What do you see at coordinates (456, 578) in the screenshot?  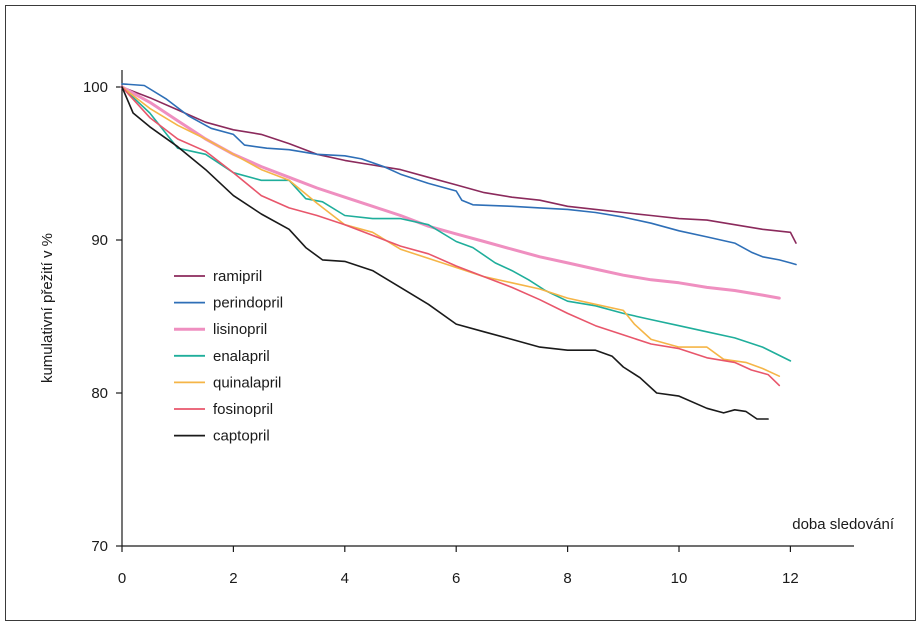 I see `x-tick-label: 6` at bounding box center [456, 578].